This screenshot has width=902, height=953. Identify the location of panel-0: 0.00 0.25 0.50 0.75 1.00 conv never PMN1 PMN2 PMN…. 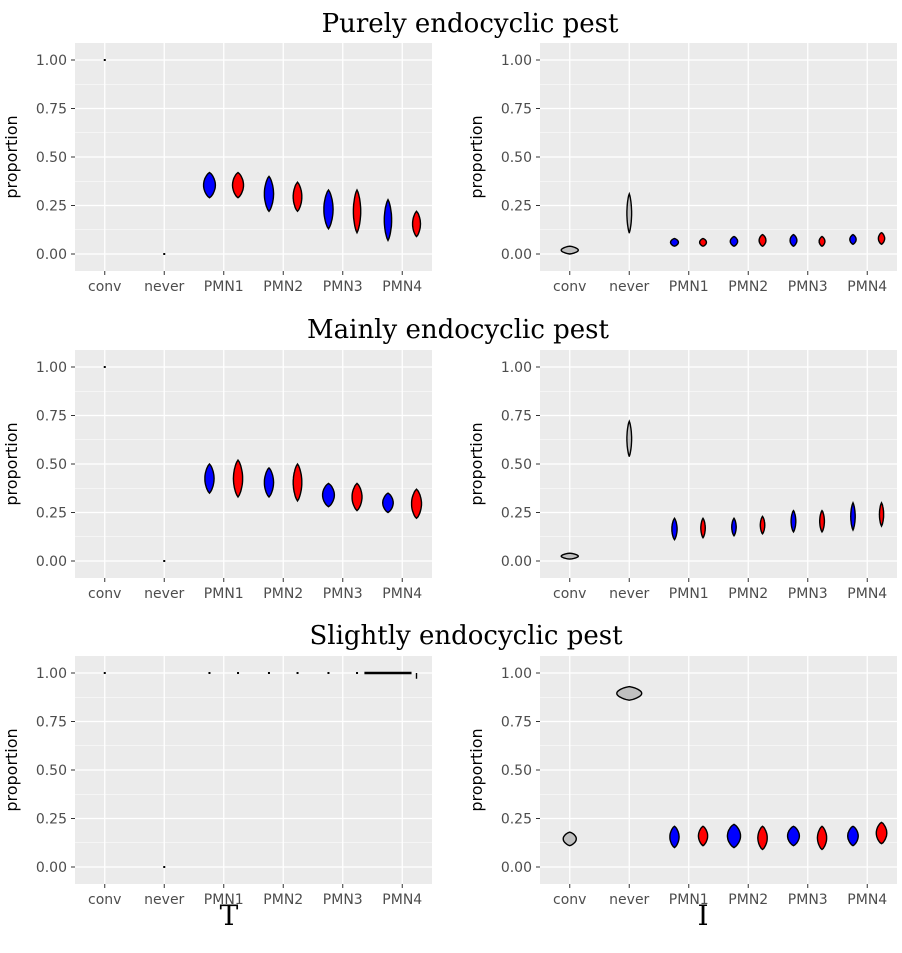
(217, 169).